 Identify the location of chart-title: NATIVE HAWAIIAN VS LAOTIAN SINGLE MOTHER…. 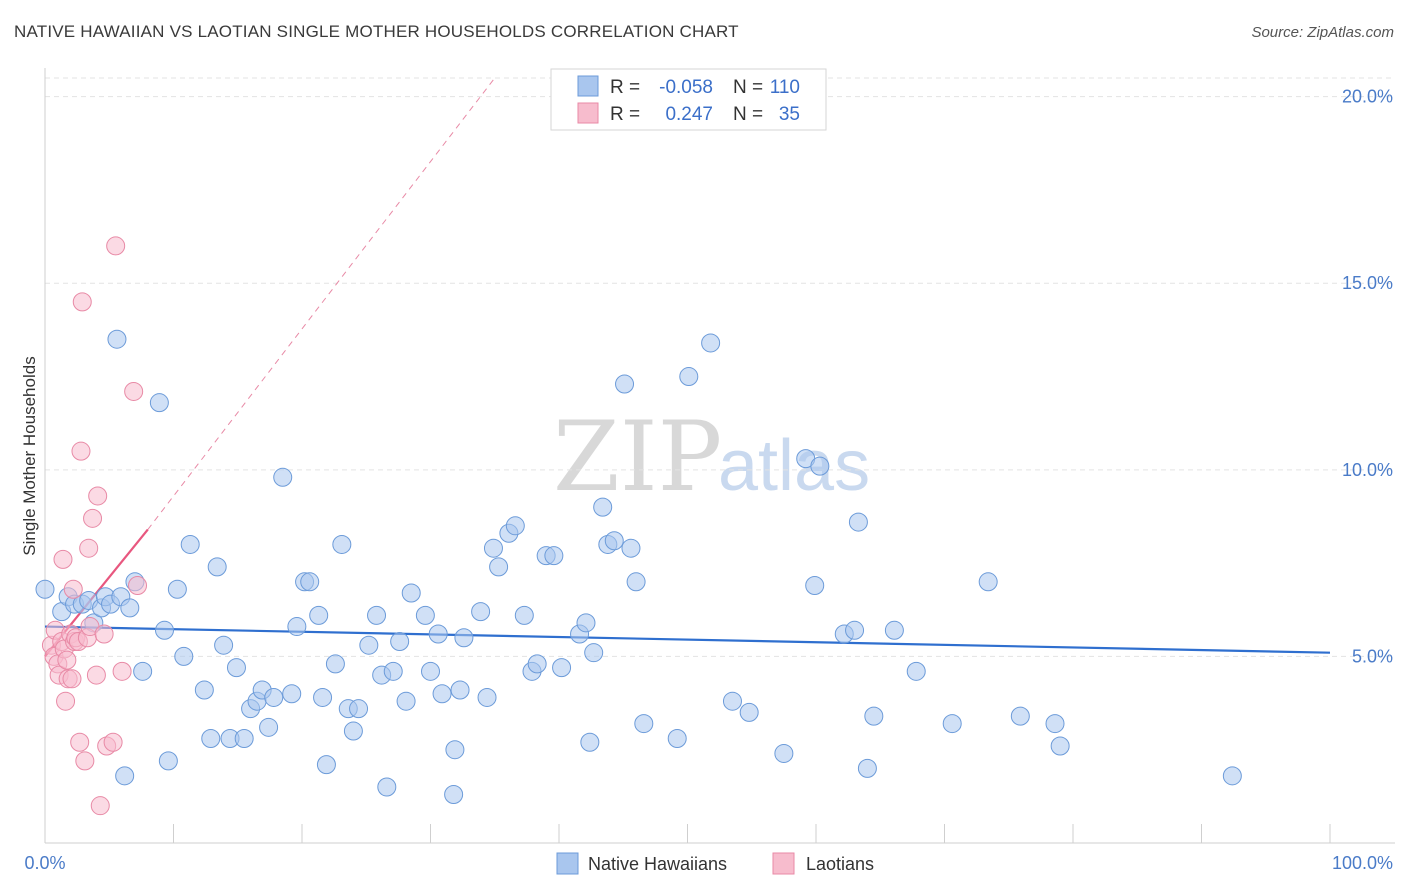
(376, 31).